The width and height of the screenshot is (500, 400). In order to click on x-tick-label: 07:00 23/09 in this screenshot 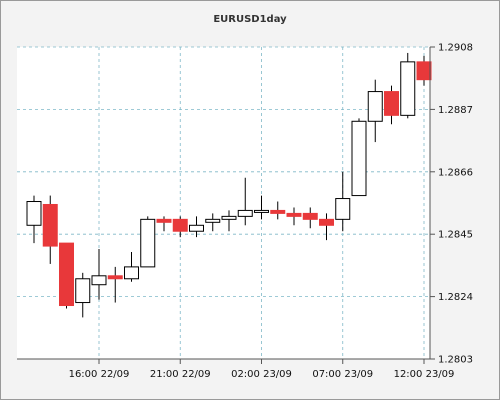, I will do `click(342, 374)`.